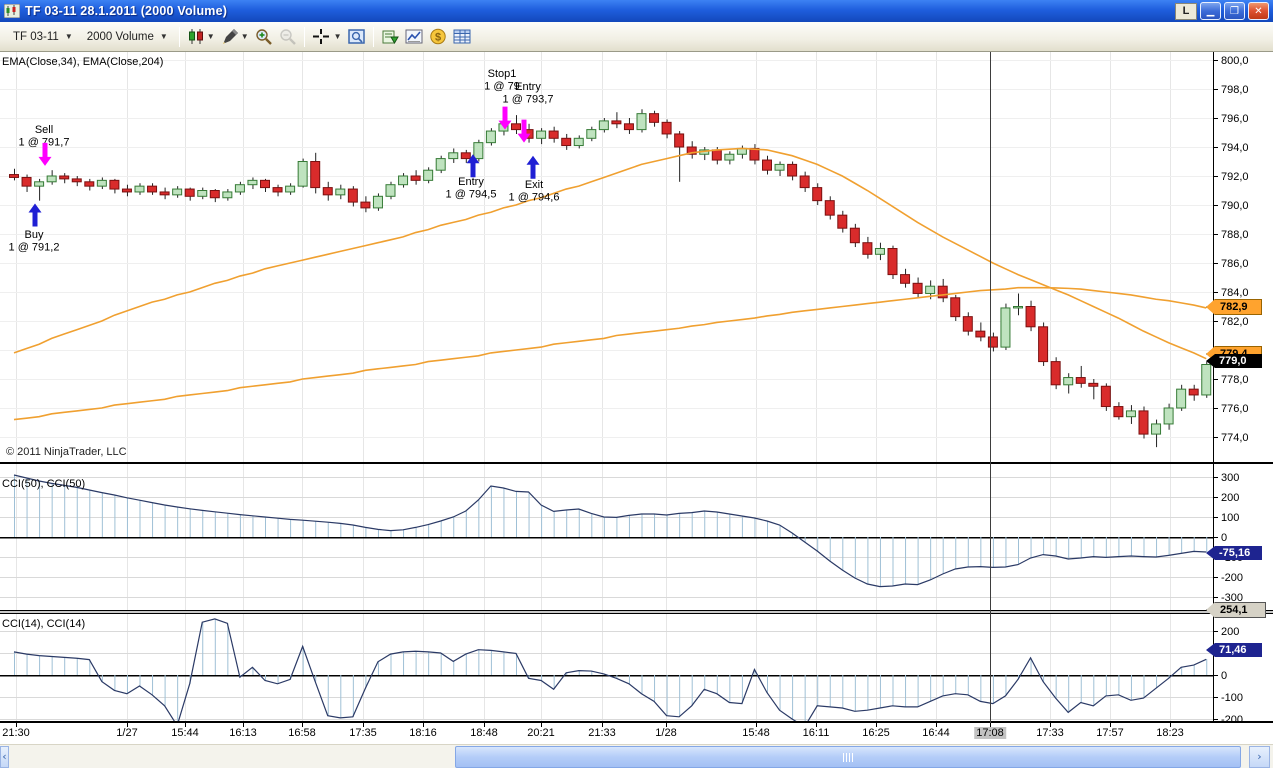 This screenshot has width=1273, height=768. I want to click on chart-trader-button, so click(390, 36).